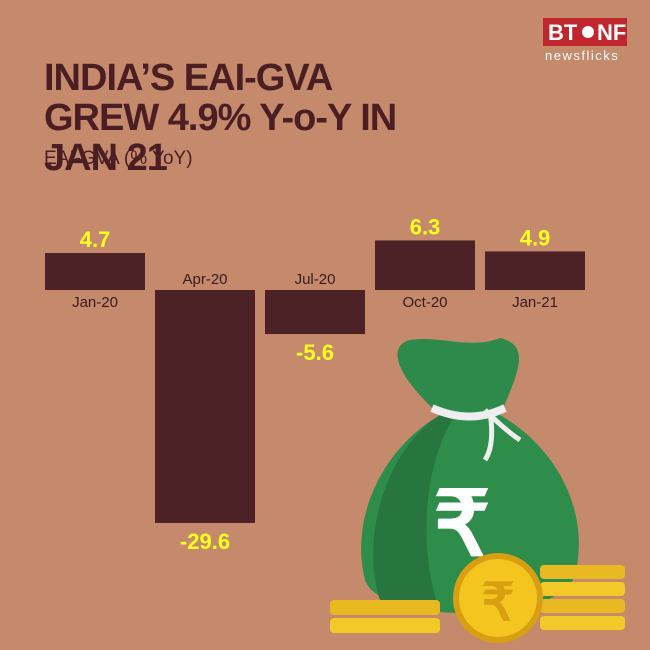 The image size is (650, 650). What do you see at coordinates (204, 279) in the screenshot?
I see `x-tick-label: Apr-20` at bounding box center [204, 279].